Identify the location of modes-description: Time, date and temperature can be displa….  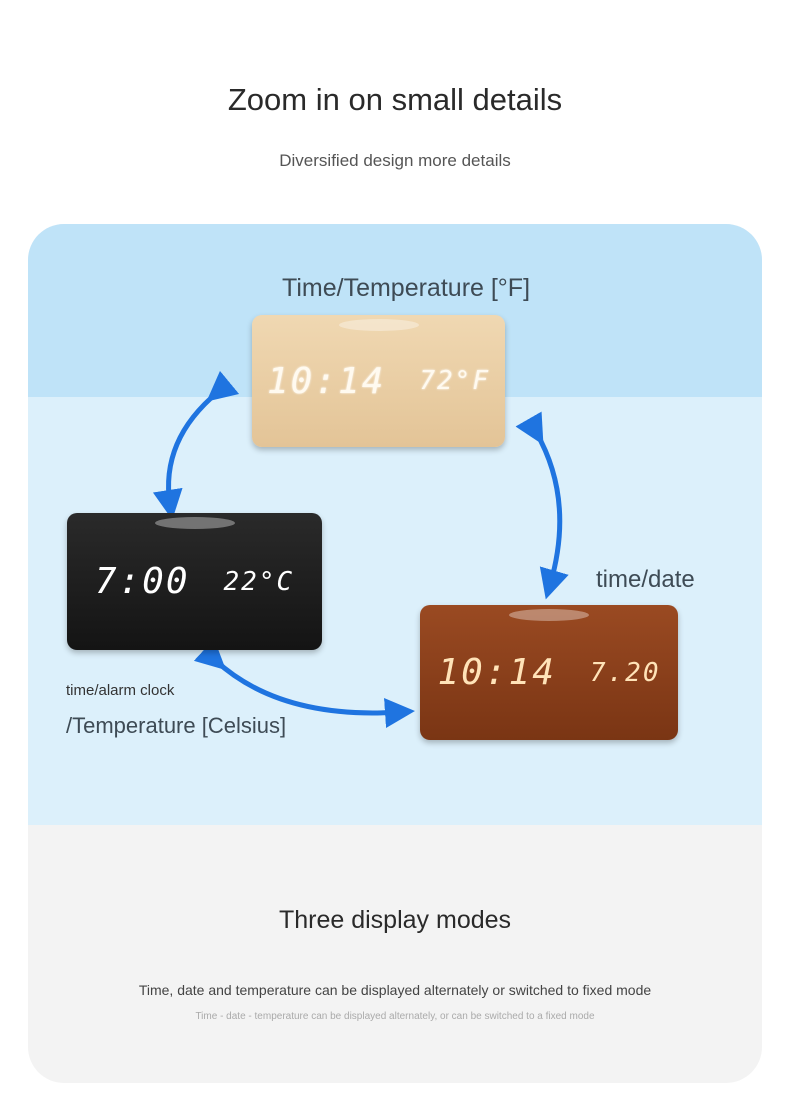
(395, 990).